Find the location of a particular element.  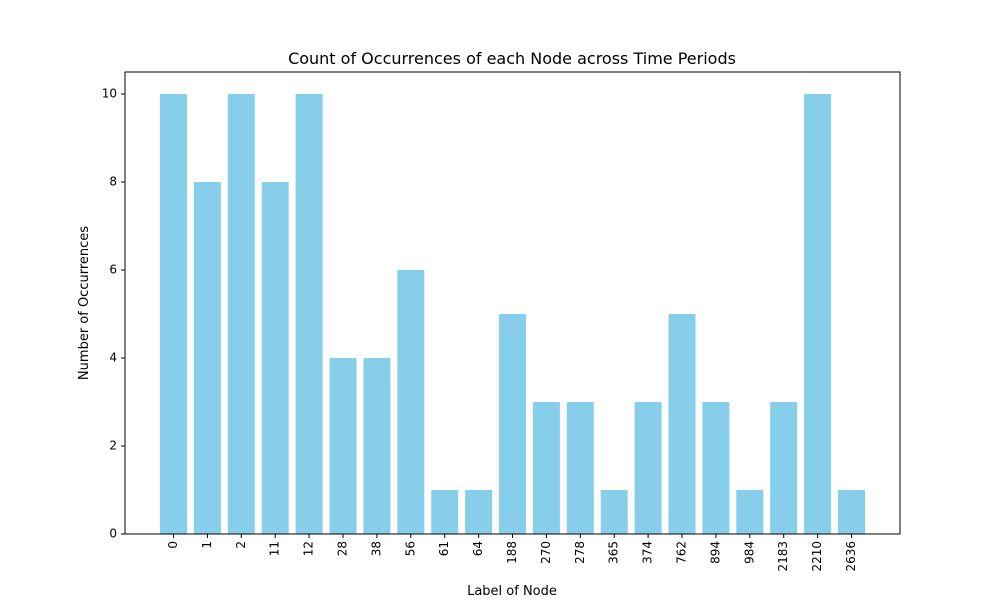

x-tick-label: 984 is located at coordinates (749, 552).